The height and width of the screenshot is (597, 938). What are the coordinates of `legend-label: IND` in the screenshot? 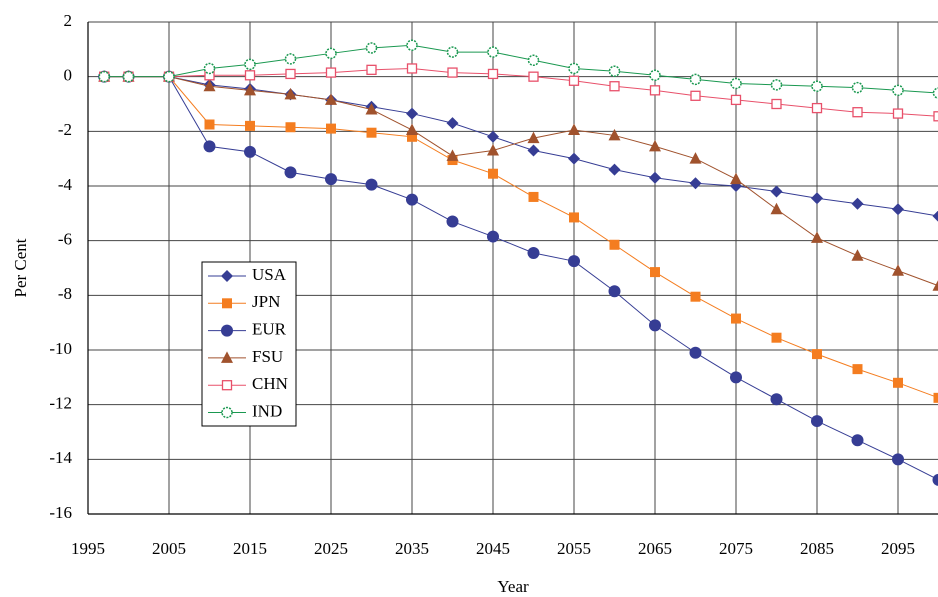 It's located at (267, 410).